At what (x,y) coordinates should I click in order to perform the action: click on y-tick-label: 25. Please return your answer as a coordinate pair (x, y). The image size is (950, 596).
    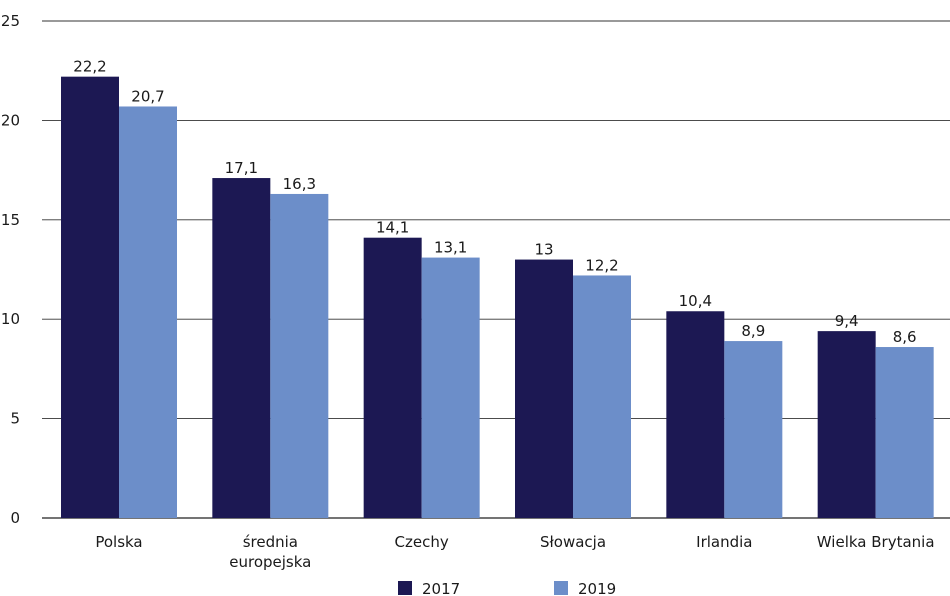
    Looking at the image, I should click on (10, 21).